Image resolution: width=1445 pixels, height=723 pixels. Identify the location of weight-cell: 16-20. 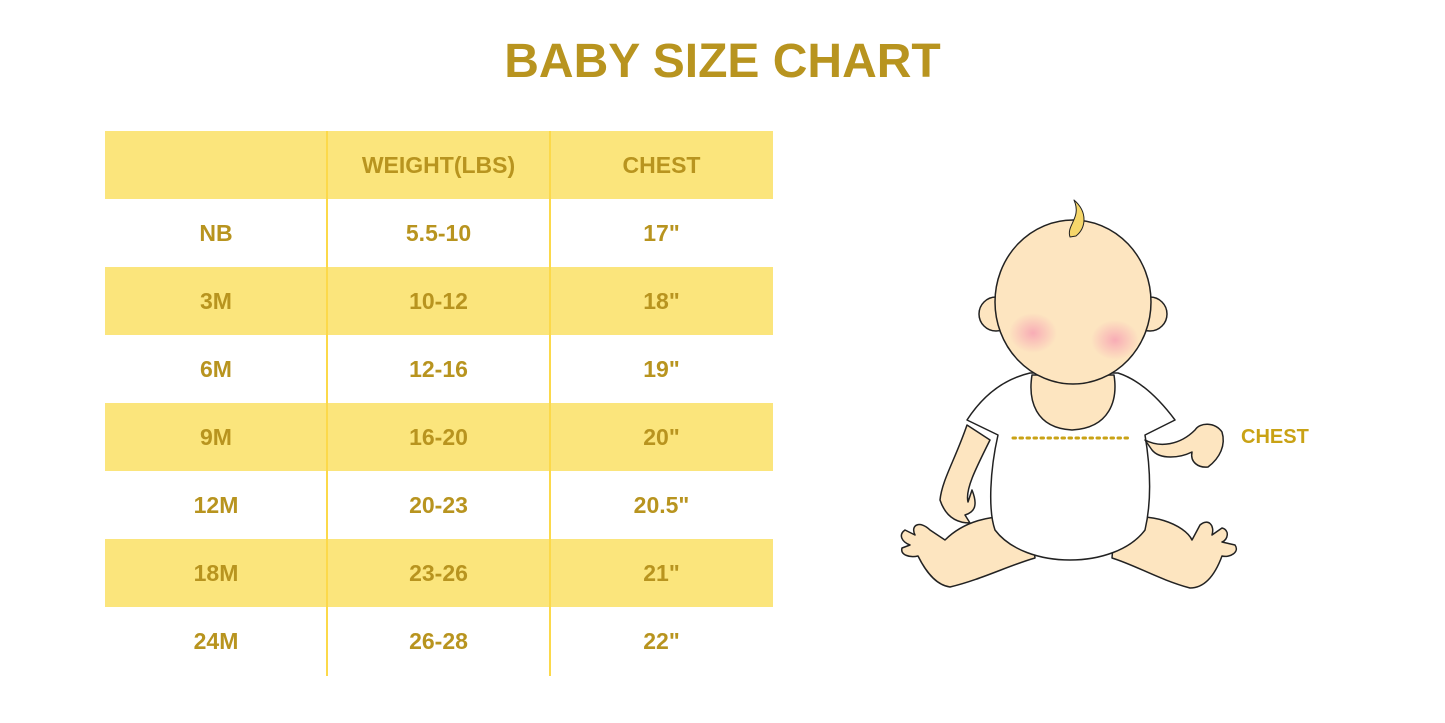
(438, 436).